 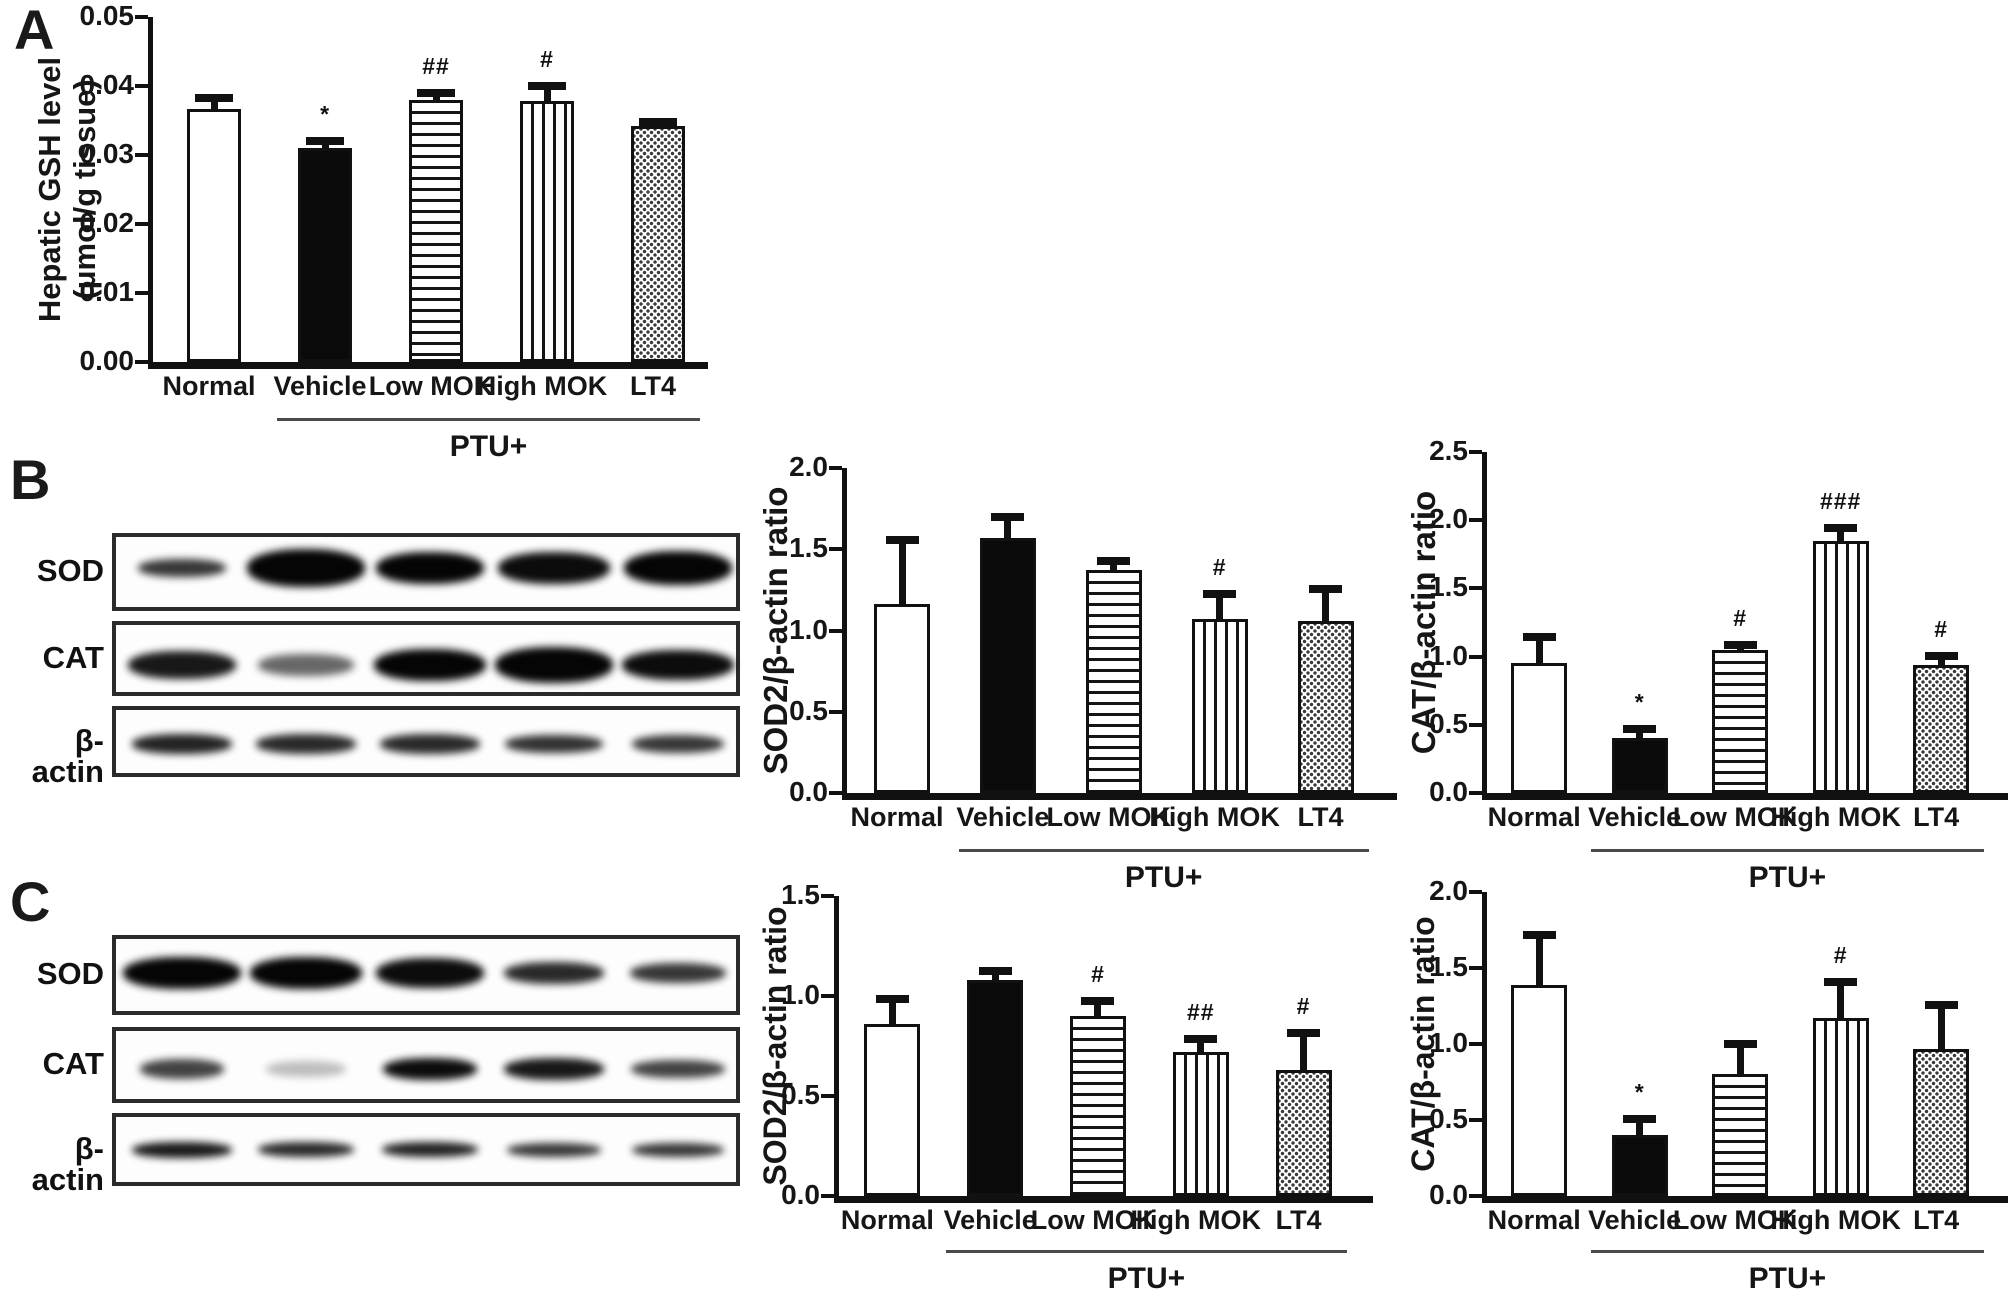 I want to click on bar-high-mok, so click(x=1840, y=667).